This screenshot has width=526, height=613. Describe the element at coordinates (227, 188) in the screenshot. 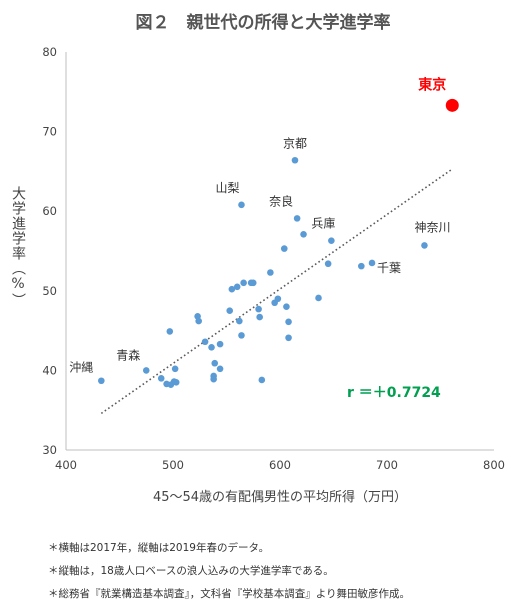

I see `point-label: 山梨` at that location.